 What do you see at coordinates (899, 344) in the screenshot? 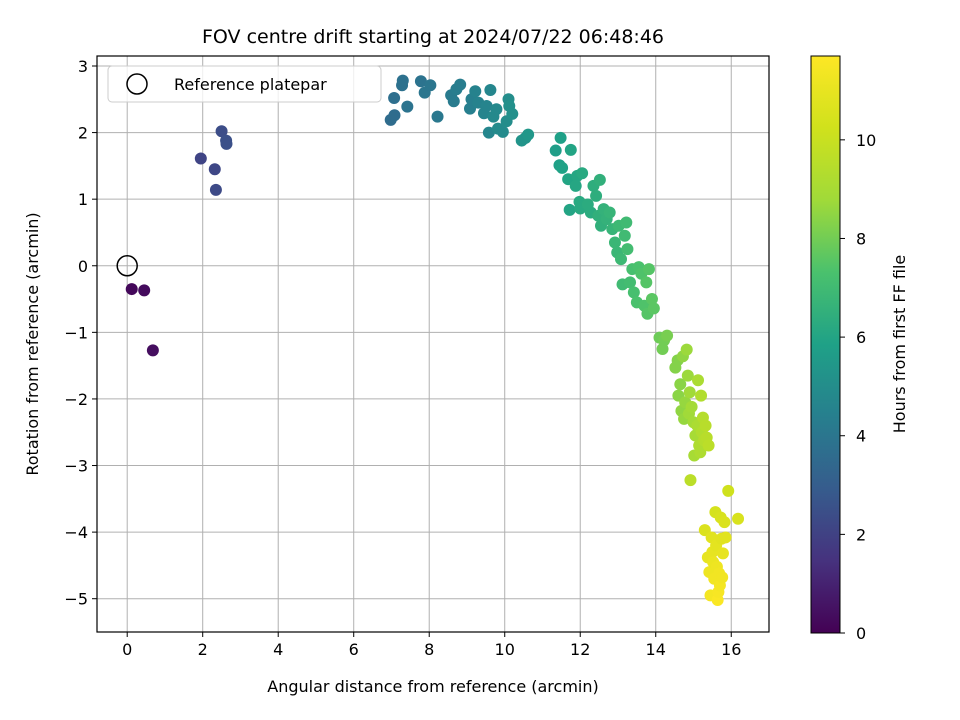
I see `colorbar-label: Hours from first FF file` at bounding box center [899, 344].